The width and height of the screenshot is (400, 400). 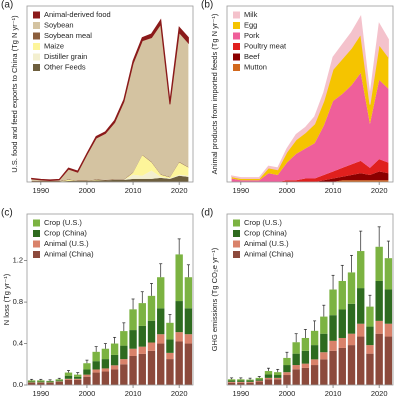 What do you see at coordinates (63, 222) in the screenshot?
I see `legend-label: Crop (U.S.)` at bounding box center [63, 222].